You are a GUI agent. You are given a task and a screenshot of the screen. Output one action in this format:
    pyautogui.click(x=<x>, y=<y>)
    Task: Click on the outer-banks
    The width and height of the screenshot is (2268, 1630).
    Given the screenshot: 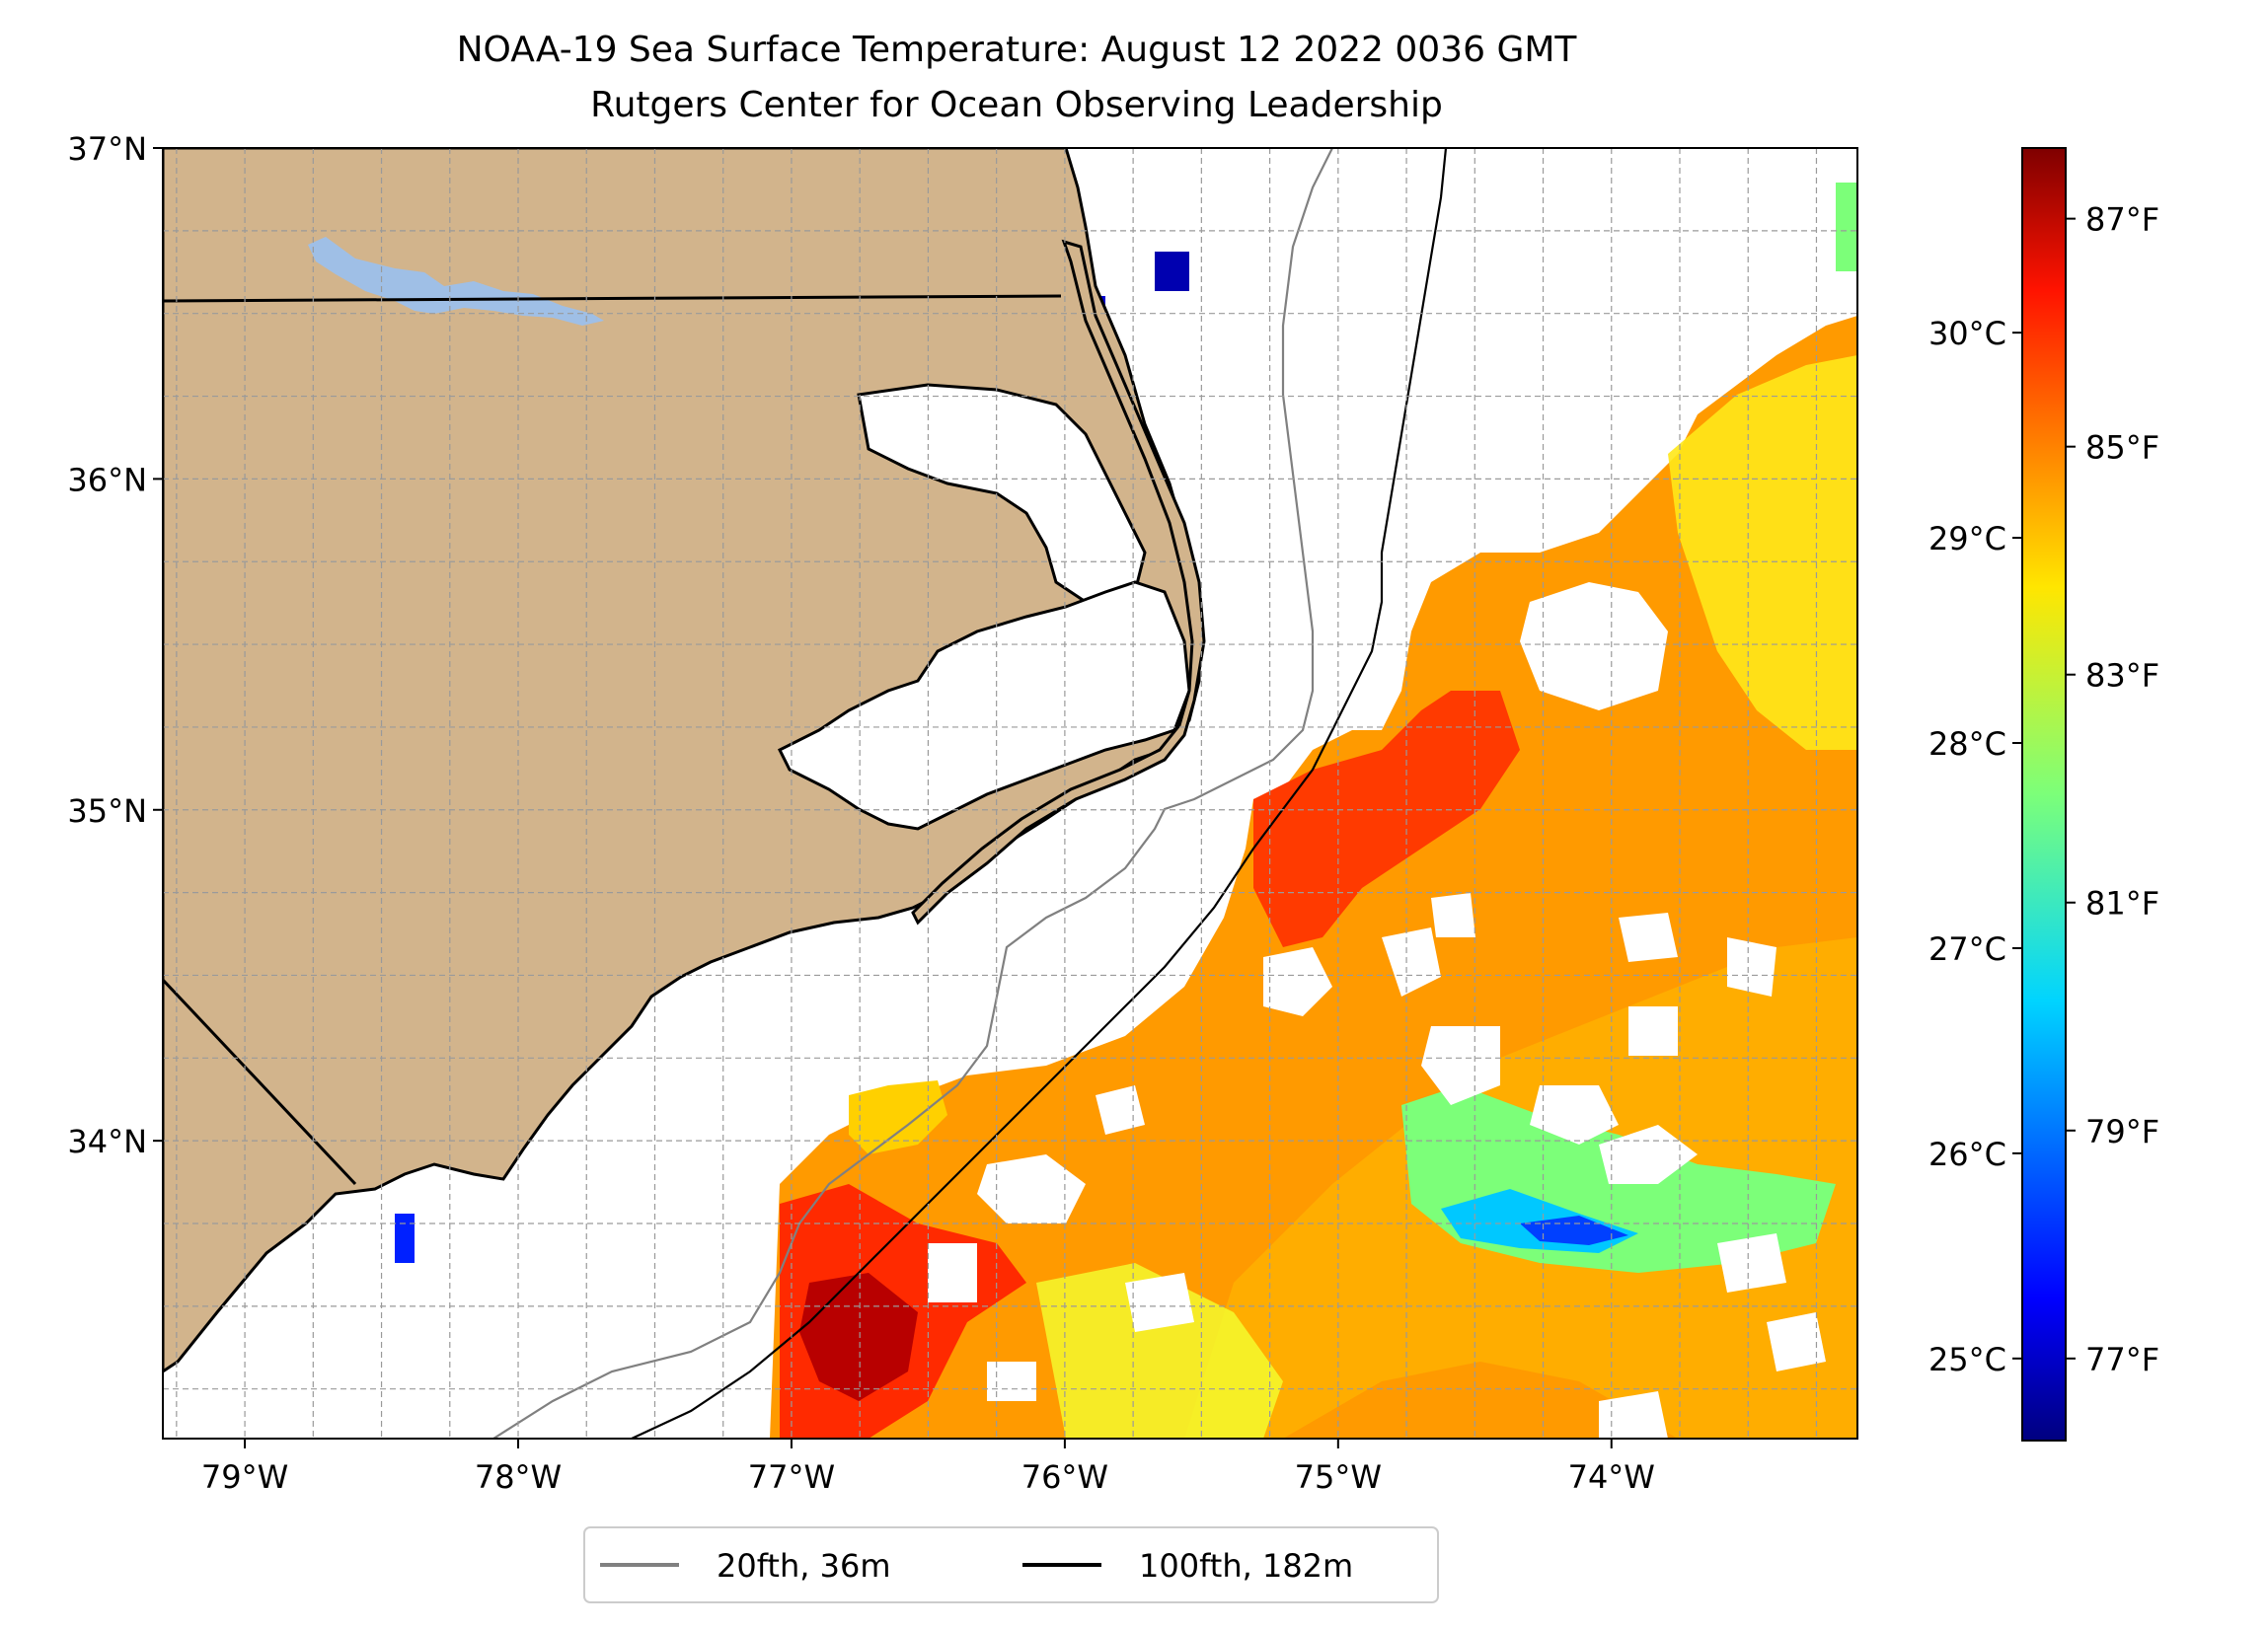 What is the action you would take?
    pyautogui.click(x=1058, y=582)
    